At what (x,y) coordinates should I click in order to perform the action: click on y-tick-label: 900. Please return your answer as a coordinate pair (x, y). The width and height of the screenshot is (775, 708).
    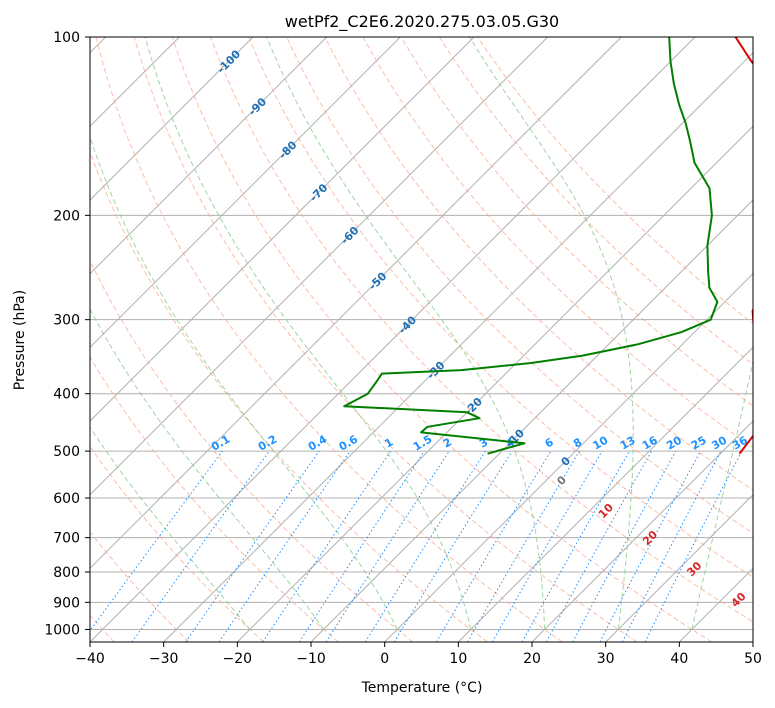
    Looking at the image, I should click on (66, 603).